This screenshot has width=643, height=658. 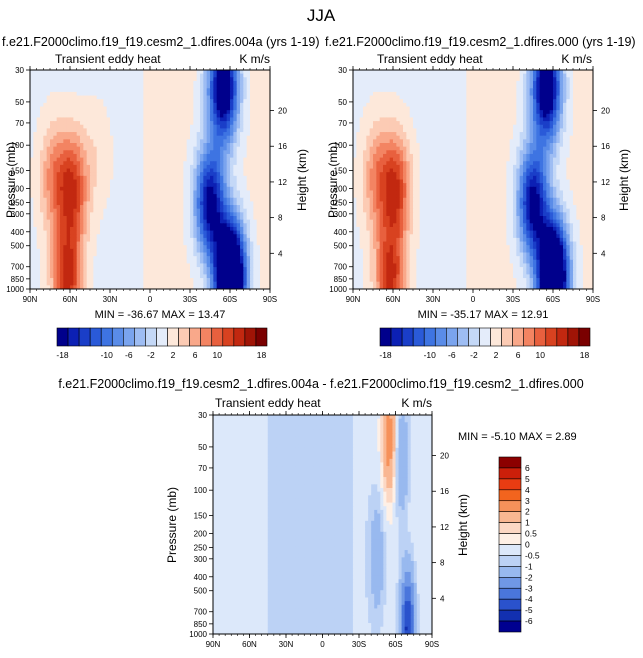 I want to click on pressure-tick-label: 500, so click(x=341, y=246).